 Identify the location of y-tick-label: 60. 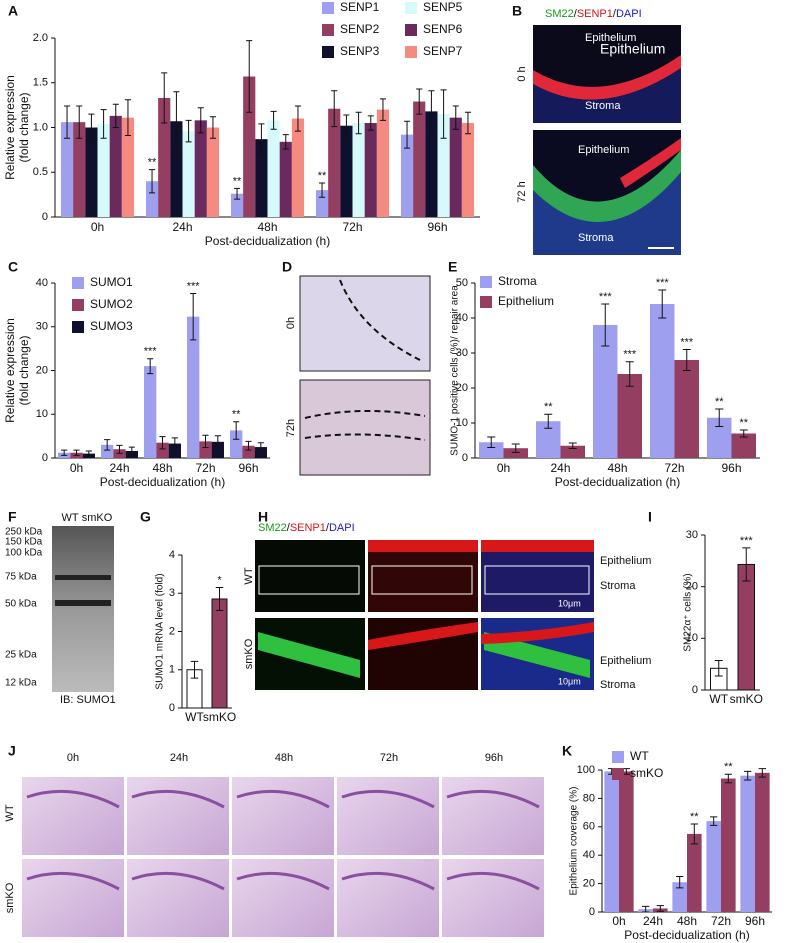
(589, 827).